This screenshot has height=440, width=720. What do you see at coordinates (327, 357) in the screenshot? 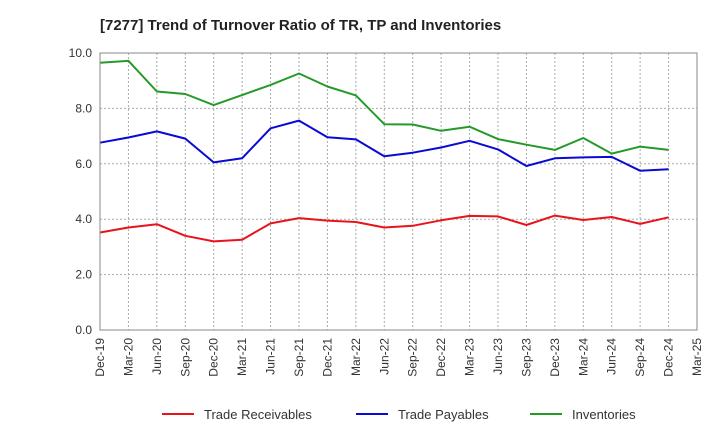
I see `x-tick-label: Dec-21` at bounding box center [327, 357].